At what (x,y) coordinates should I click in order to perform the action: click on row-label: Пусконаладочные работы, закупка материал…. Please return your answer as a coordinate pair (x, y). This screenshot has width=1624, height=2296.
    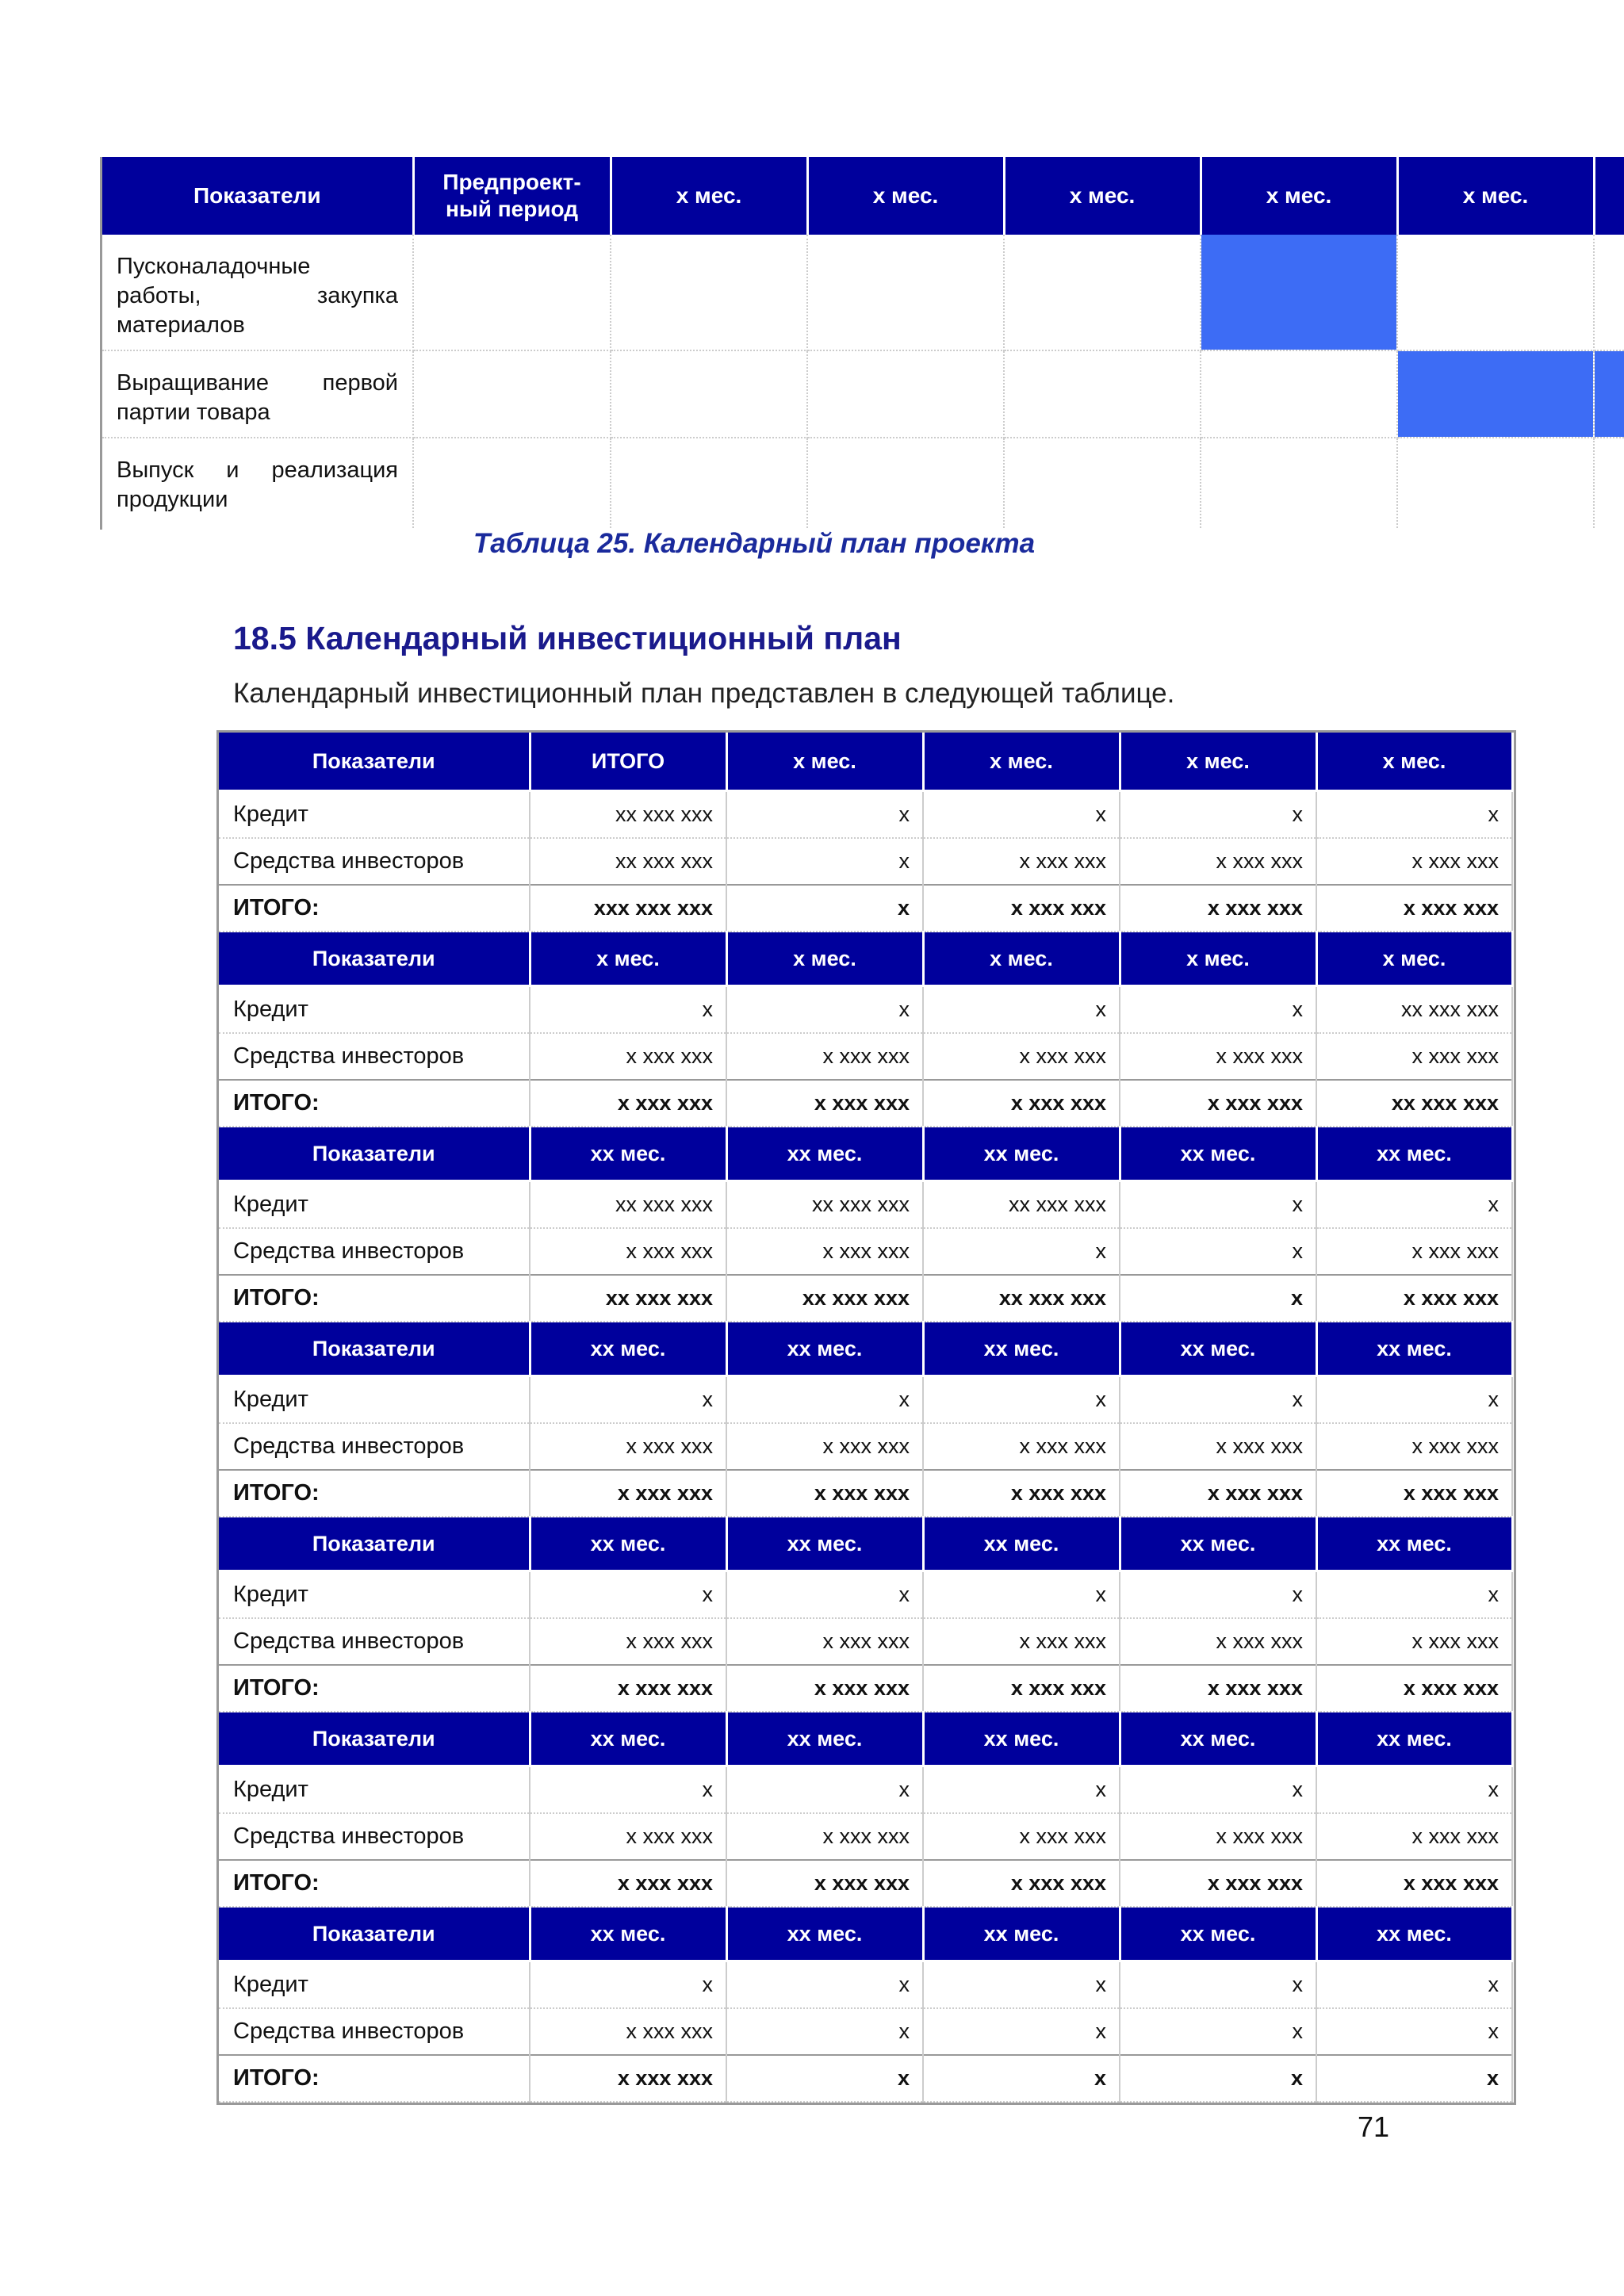
    Looking at the image, I should click on (258, 293).